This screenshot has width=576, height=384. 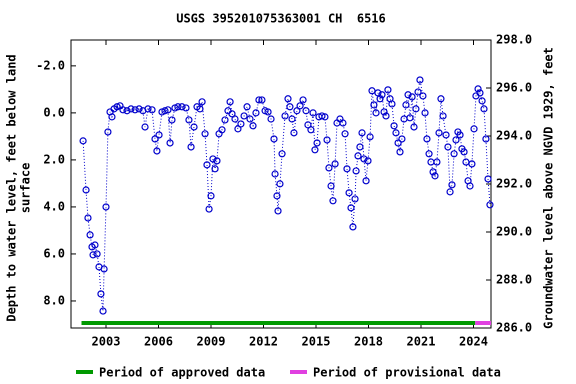 I want to click on y-tick-label: 4.0, so click(x=54, y=206).